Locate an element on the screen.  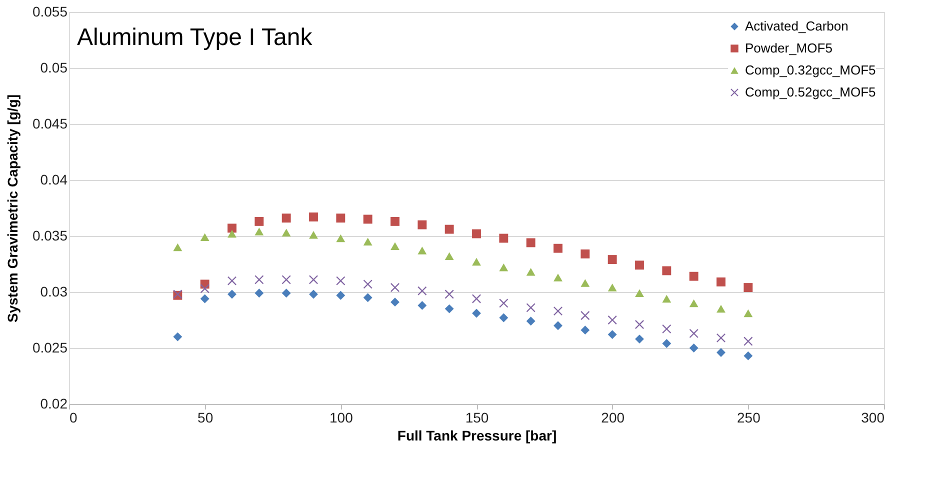
x-tick-label: 200 is located at coordinates (613, 418).